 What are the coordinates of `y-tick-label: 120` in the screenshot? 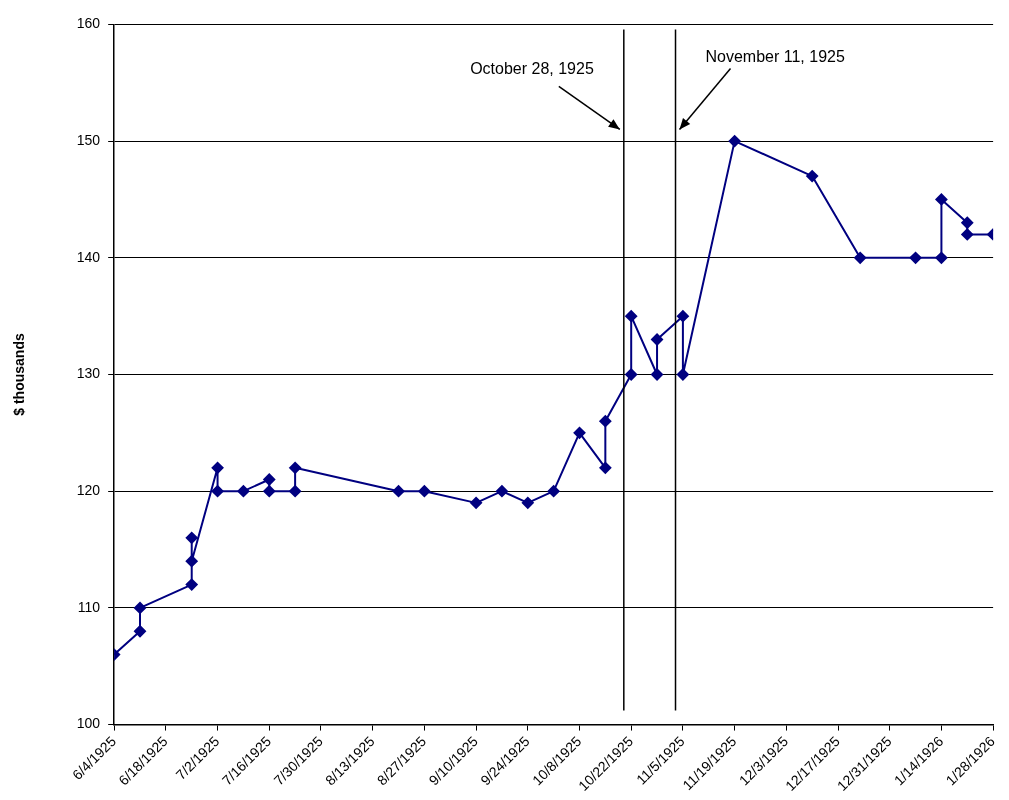 It's located at (88, 490).